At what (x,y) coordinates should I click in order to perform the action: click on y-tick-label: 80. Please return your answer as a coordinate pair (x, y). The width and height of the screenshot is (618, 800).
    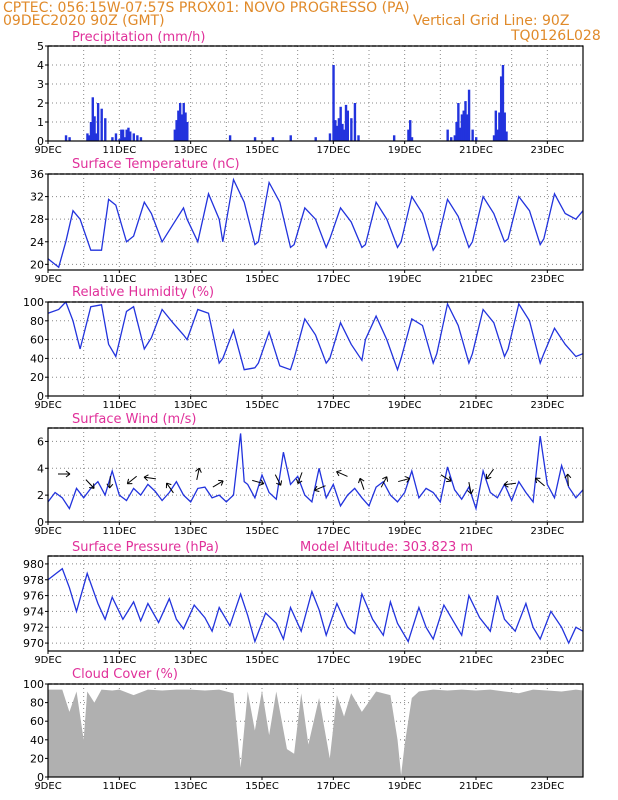
    Looking at the image, I should click on (37, 703).